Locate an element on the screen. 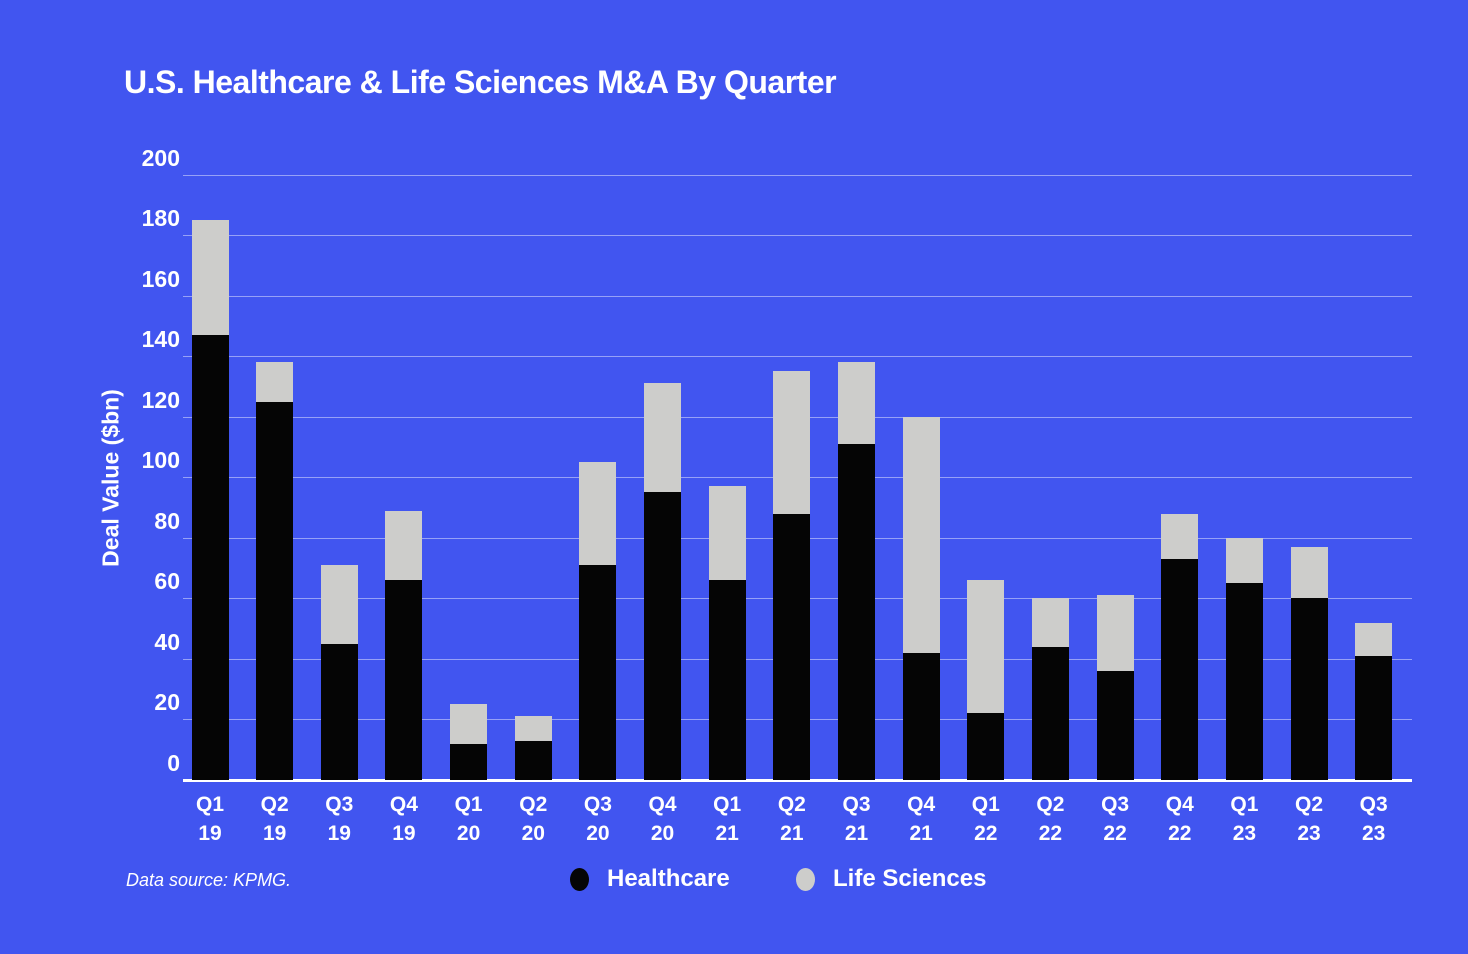  x-tick-label: Q3 23 is located at coordinates (1374, 819).